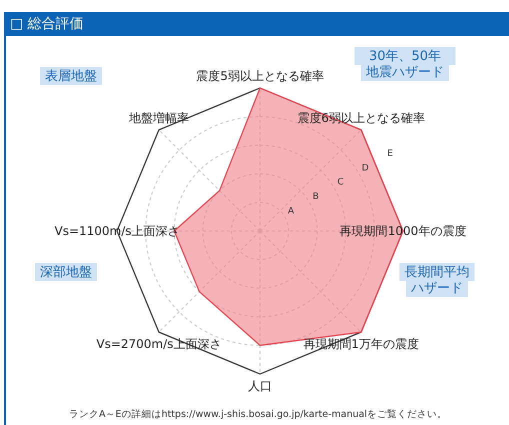 This screenshot has width=509, height=425. What do you see at coordinates (71, 76) in the screenshot?
I see `text: 表層地盤` at bounding box center [71, 76].